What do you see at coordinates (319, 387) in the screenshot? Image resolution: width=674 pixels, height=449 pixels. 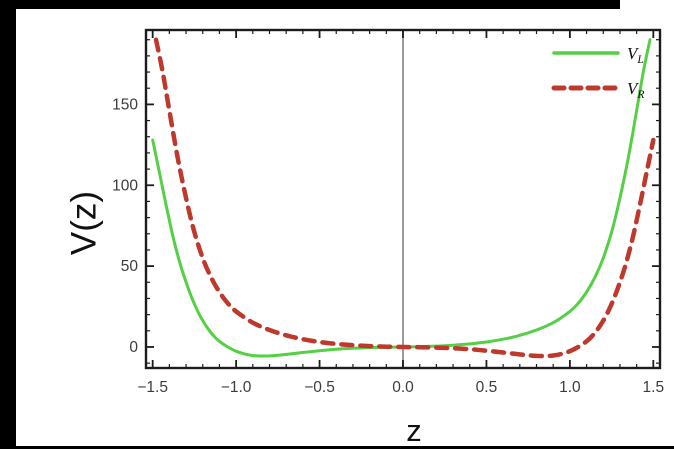 I see `x-tick-label: −0.5` at bounding box center [319, 387].